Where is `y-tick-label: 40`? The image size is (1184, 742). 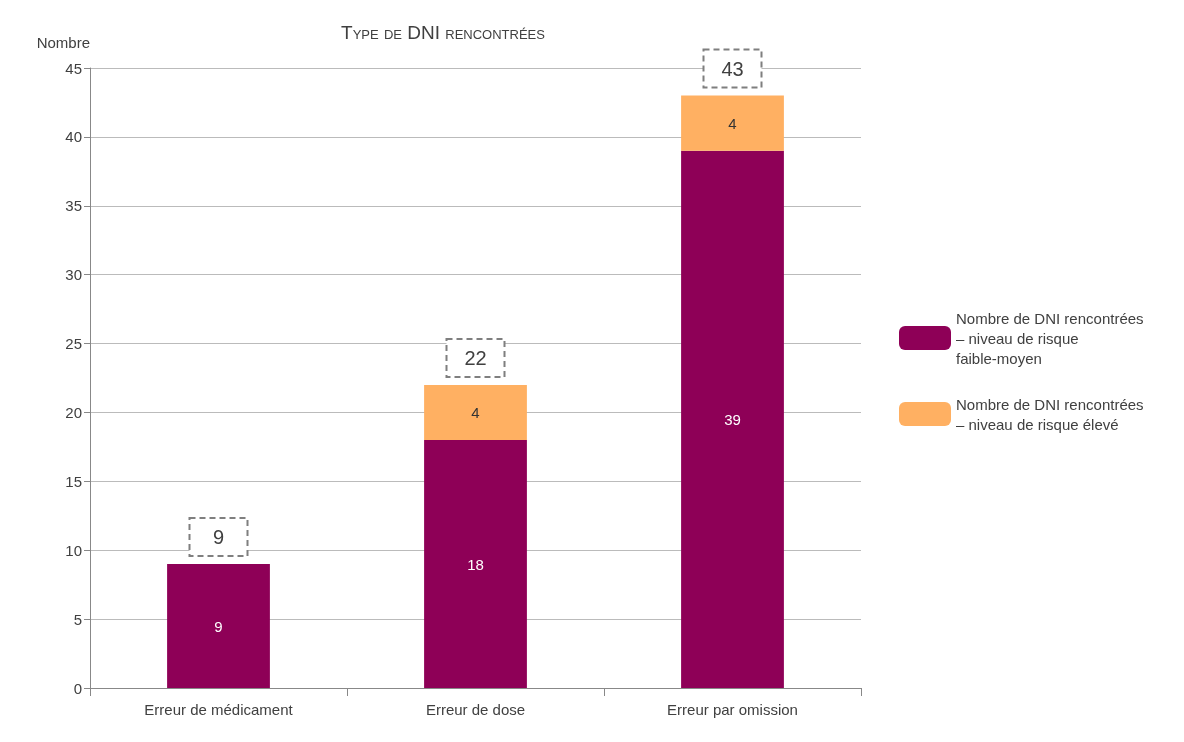 y-tick-label: 40 is located at coordinates (73, 137).